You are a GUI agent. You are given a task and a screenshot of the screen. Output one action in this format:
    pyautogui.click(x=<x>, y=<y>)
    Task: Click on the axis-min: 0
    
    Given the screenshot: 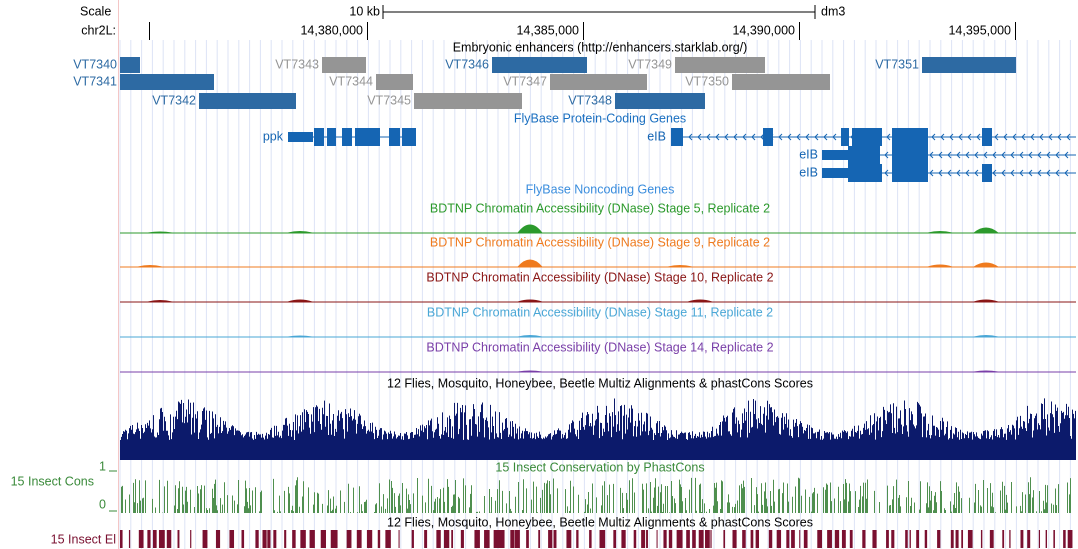 What is the action you would take?
    pyautogui.click(x=102, y=504)
    